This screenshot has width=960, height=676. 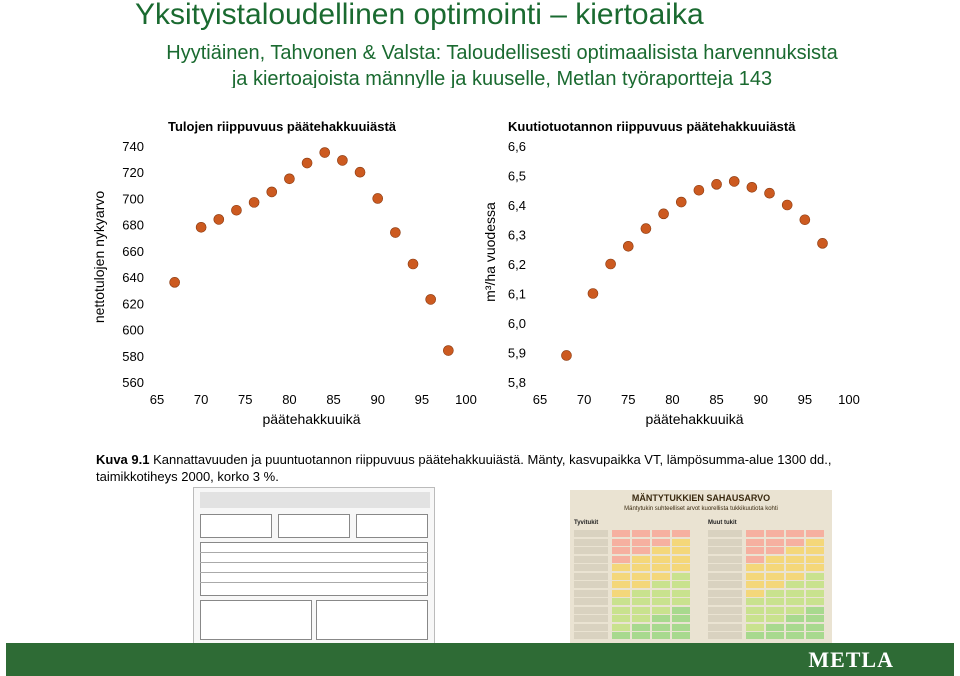 I want to click on y-tick-label: 6,0, so click(x=517, y=323).